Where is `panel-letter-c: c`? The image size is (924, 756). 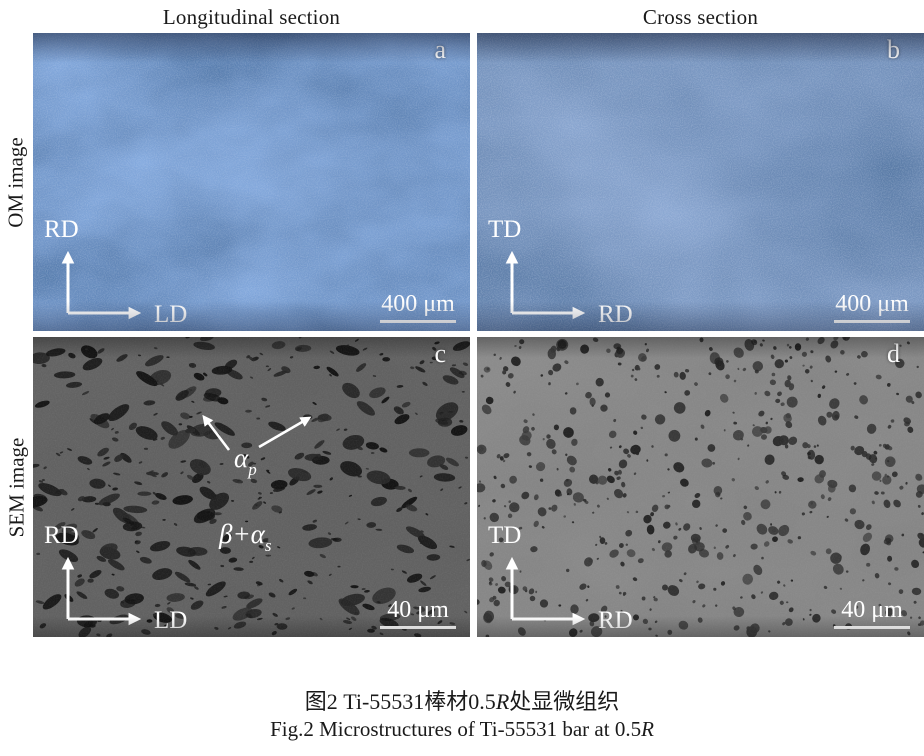
panel-letter-c: c is located at coordinates (440, 353).